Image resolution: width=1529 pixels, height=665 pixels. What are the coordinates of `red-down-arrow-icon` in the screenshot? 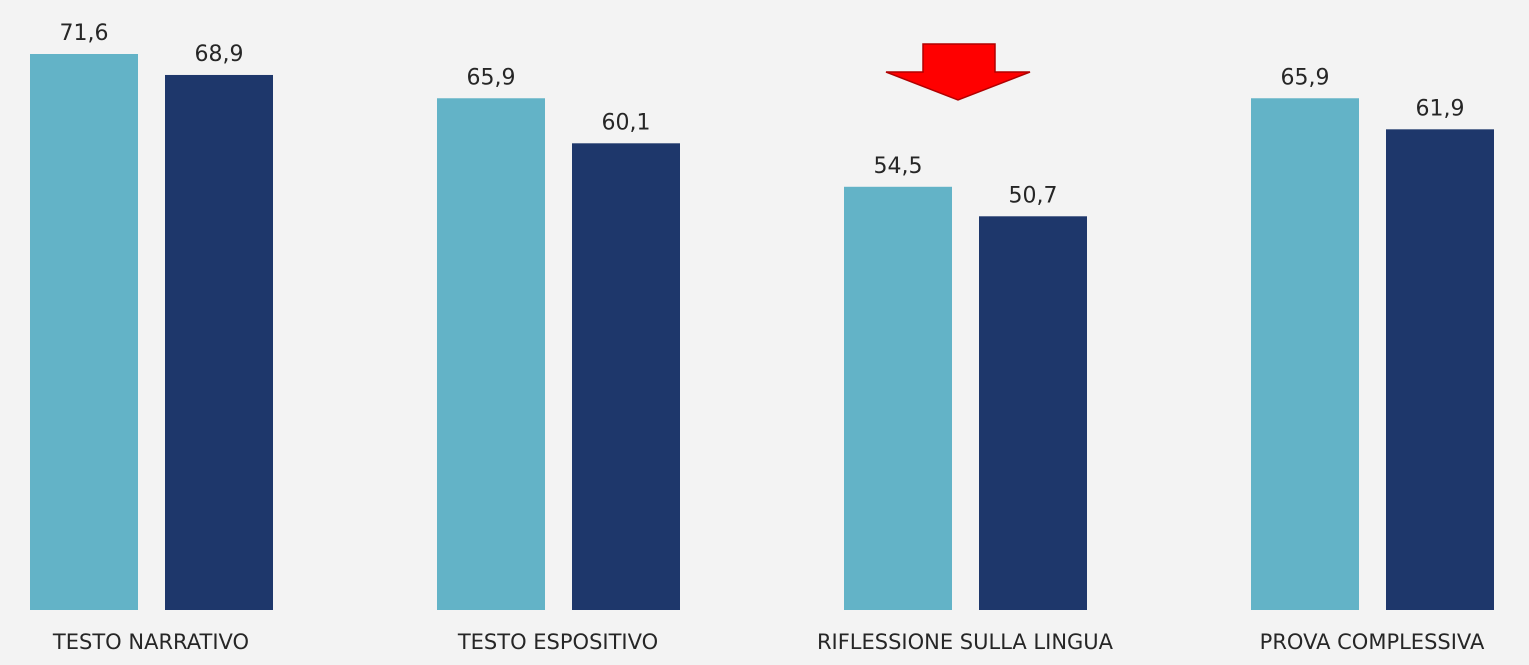 It's located at (958, 72).